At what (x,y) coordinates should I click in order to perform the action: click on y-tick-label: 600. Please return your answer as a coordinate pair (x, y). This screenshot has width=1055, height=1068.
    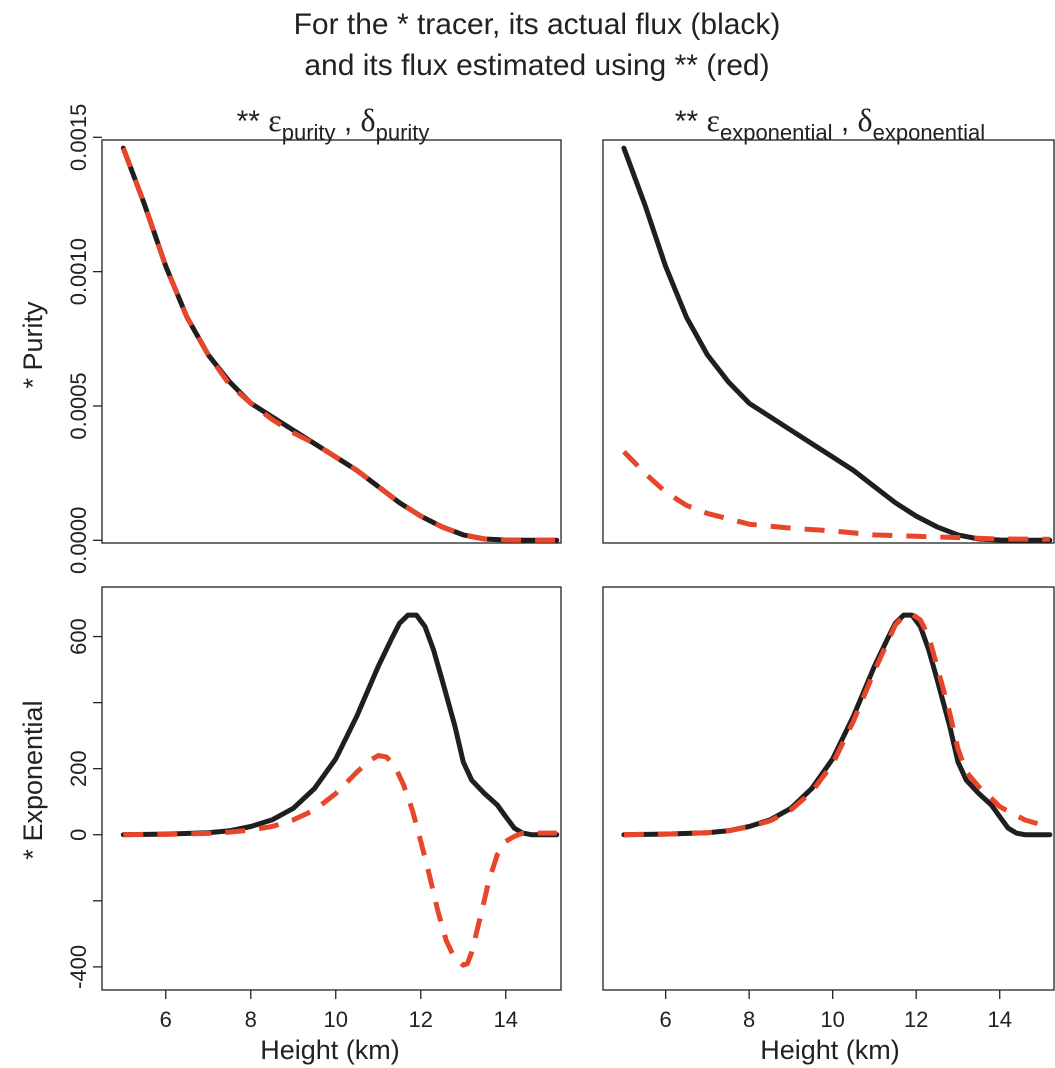
    Looking at the image, I should click on (78, 636).